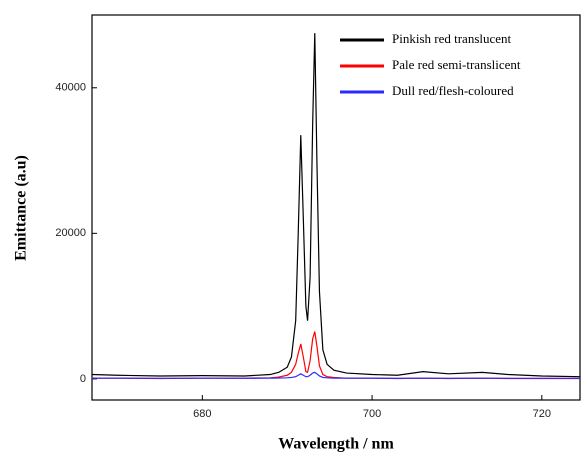  Describe the element at coordinates (83, 379) in the screenshot. I see `y-tick-label: 0` at that location.